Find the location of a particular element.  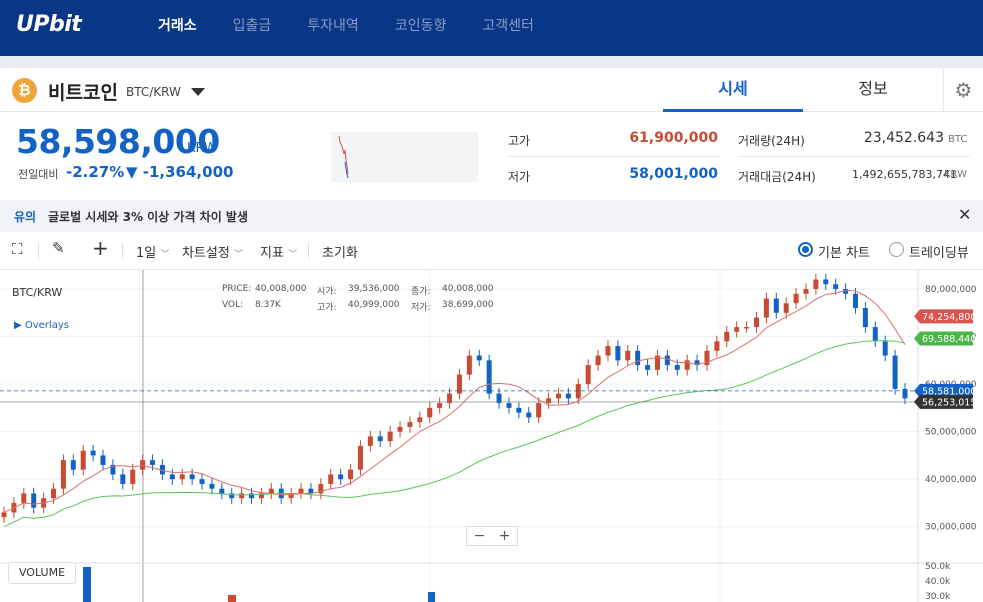

legend-open-label: 시가: is located at coordinates (327, 292).